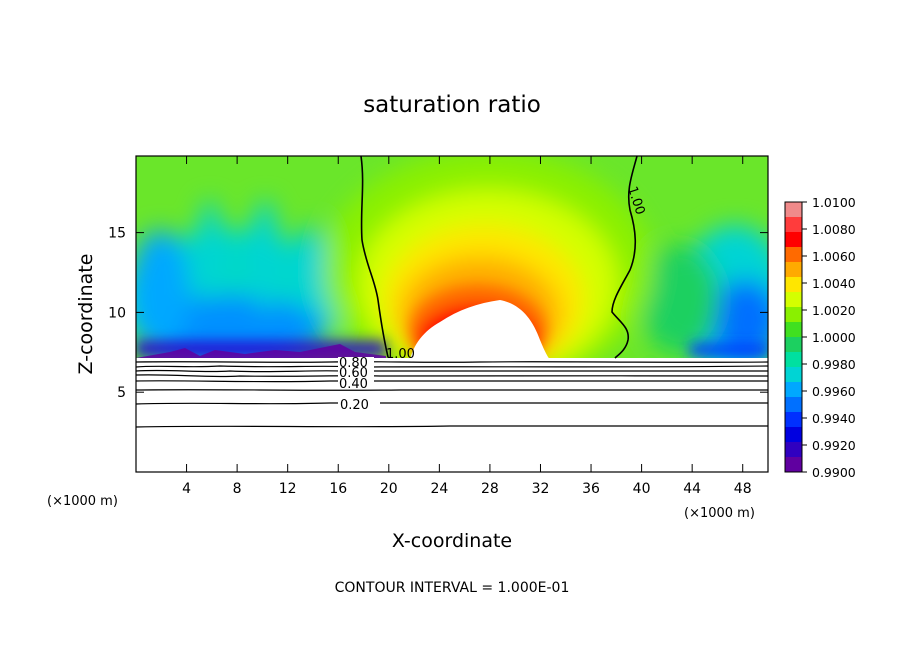 The image size is (904, 654). I want to click on x-tick-label: 32, so click(541, 489).